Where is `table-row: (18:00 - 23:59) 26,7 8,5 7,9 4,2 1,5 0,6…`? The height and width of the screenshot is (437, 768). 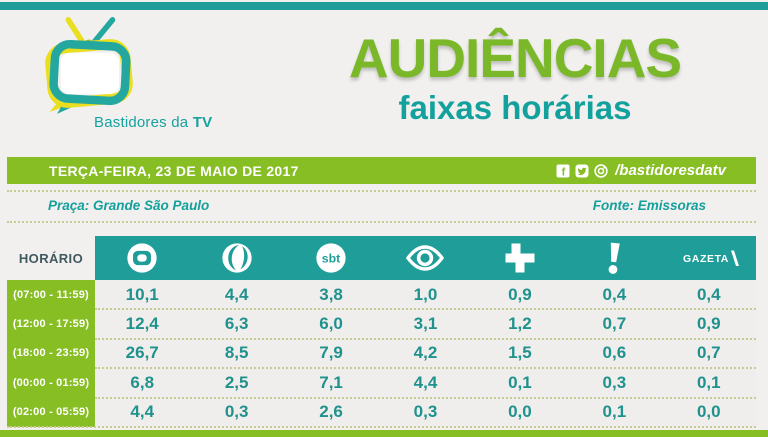 table-row: (18:00 - 23:59) 26,7 8,5 7,9 4,2 1,5 0,6… is located at coordinates (381, 353).